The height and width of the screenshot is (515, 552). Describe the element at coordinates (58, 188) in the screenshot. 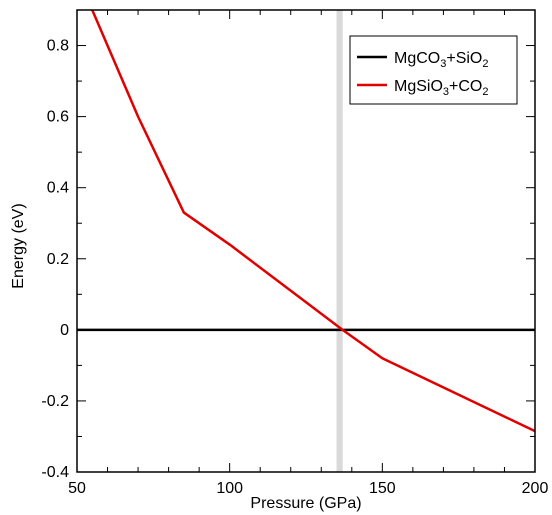

I see `y-tick-label: 0.4` at that location.